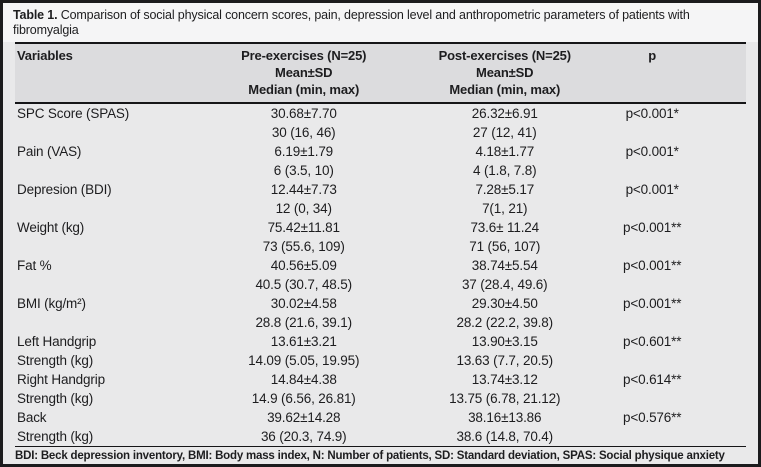  Describe the element at coordinates (652, 341) in the screenshot. I see `p-value: p<0.601**` at that location.